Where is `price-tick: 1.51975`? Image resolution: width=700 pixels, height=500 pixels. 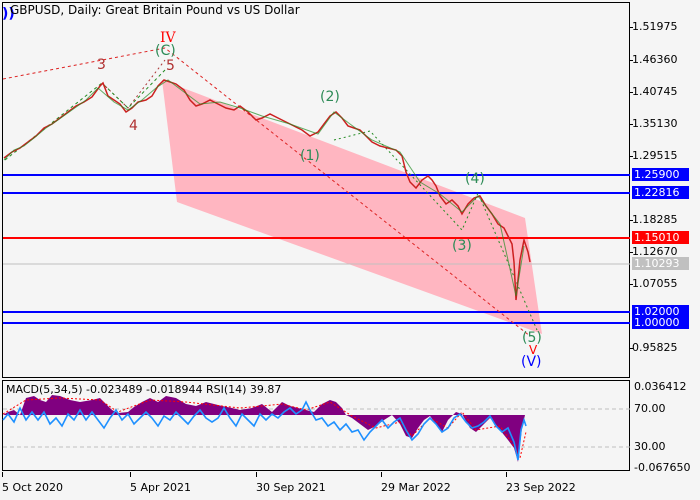 price-tick: 1.51975 is located at coordinates (653, 26).